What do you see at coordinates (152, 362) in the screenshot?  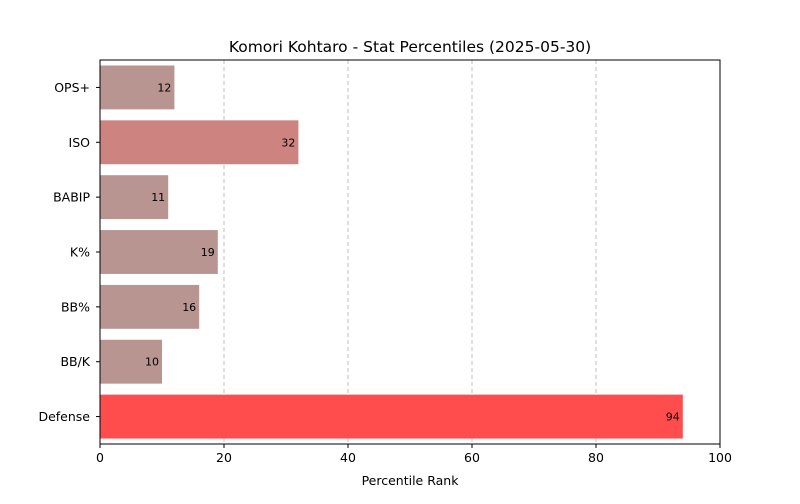 I see `value-label: 10` at bounding box center [152, 362].